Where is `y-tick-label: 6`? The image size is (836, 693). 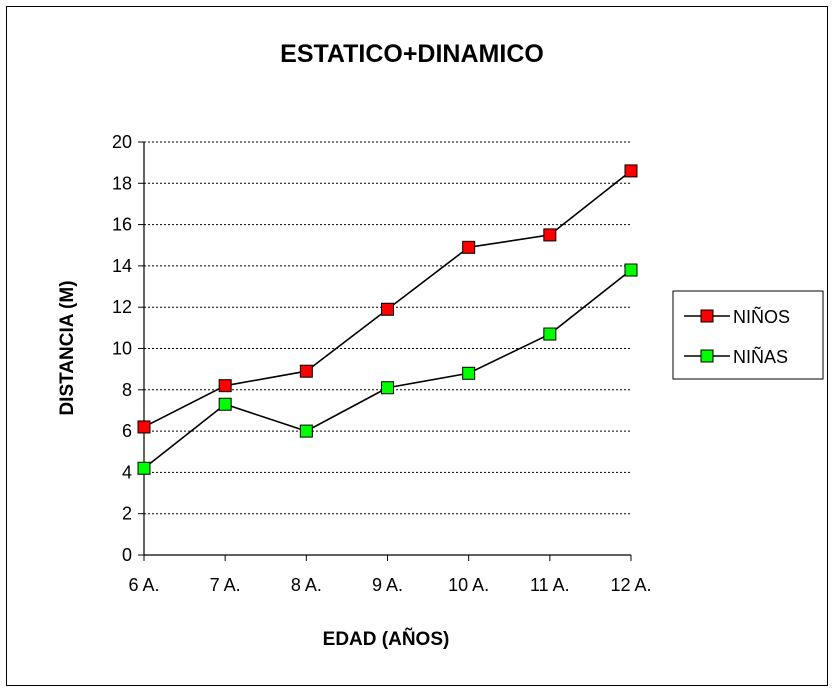
y-tick-label: 6 is located at coordinates (127, 431).